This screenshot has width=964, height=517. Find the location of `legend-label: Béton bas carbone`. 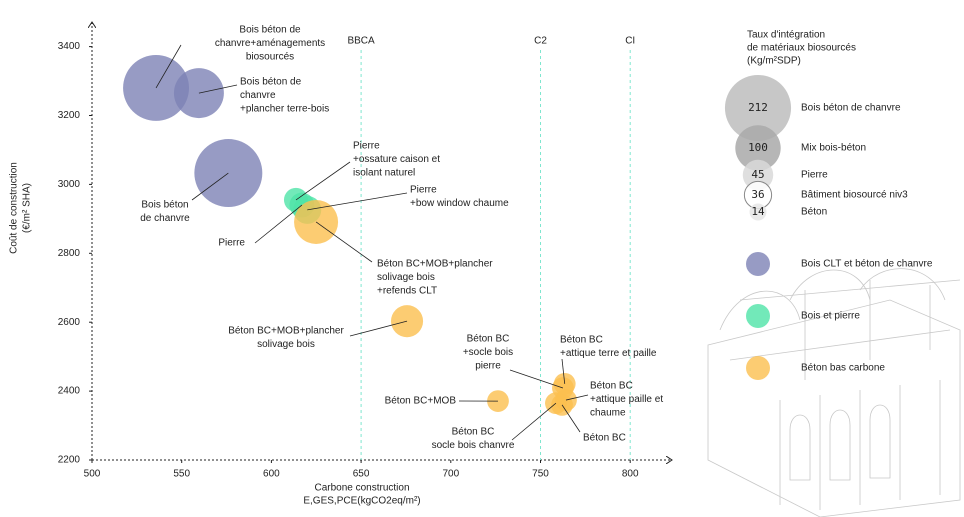

legend-label: Béton bas carbone is located at coordinates (843, 368).